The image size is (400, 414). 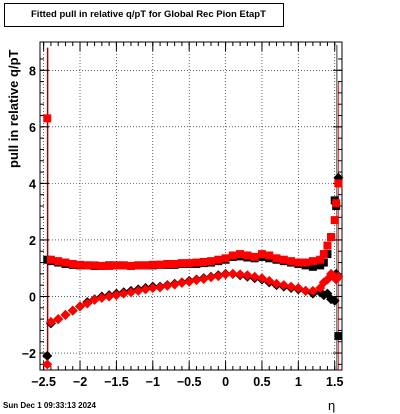 What do you see at coordinates (153, 382) in the screenshot?
I see `x-tick-label: −1` at bounding box center [153, 382].